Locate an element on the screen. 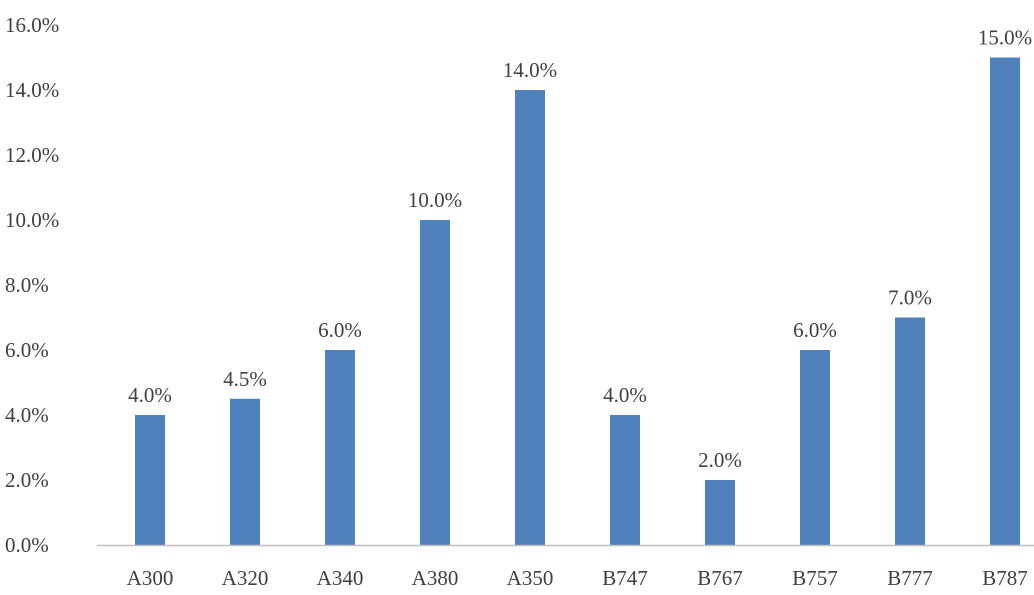  bar-a380 is located at coordinates (435, 382).